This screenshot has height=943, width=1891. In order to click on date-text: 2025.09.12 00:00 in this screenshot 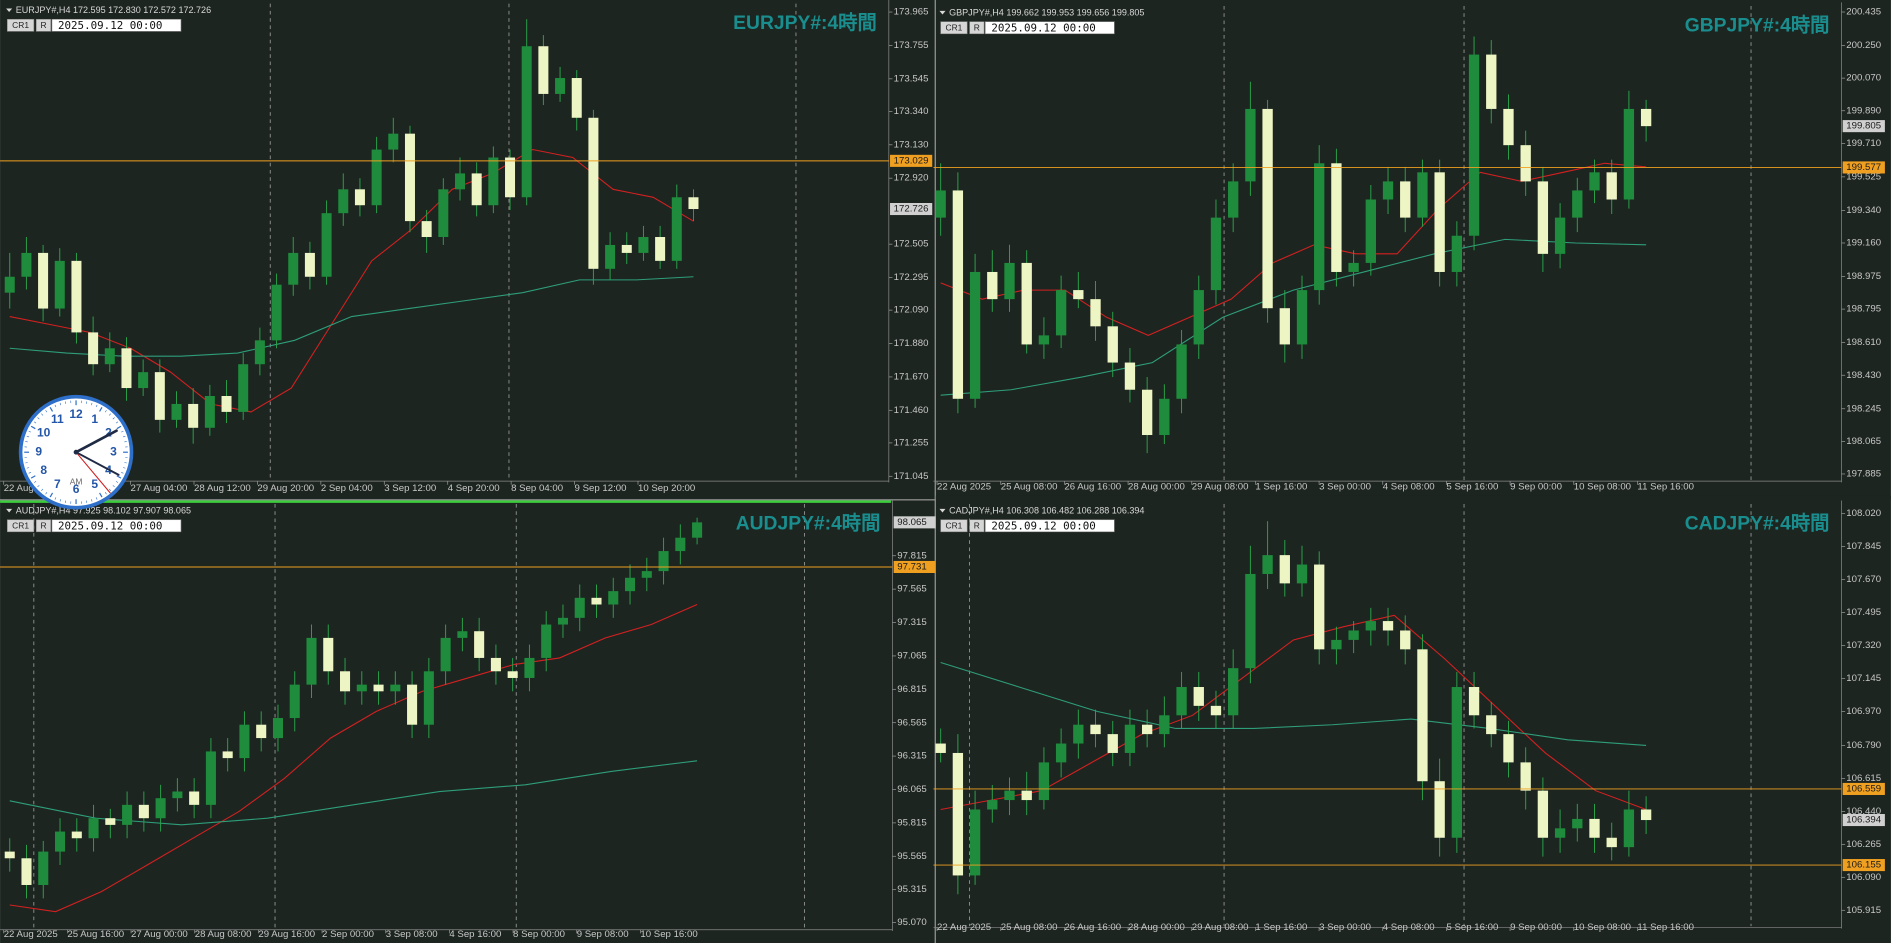, I will do `click(110, 25)`.